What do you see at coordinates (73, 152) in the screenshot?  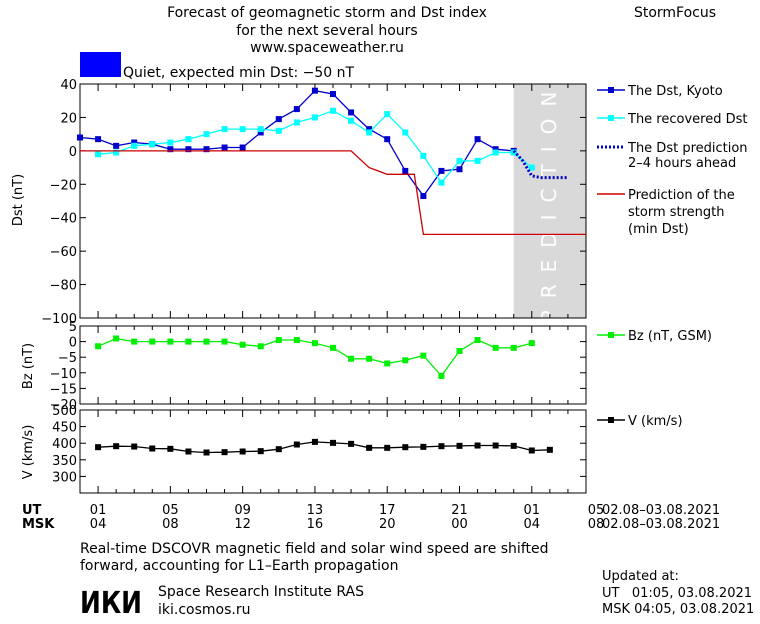 I see `y-tick-label: 0` at bounding box center [73, 152].